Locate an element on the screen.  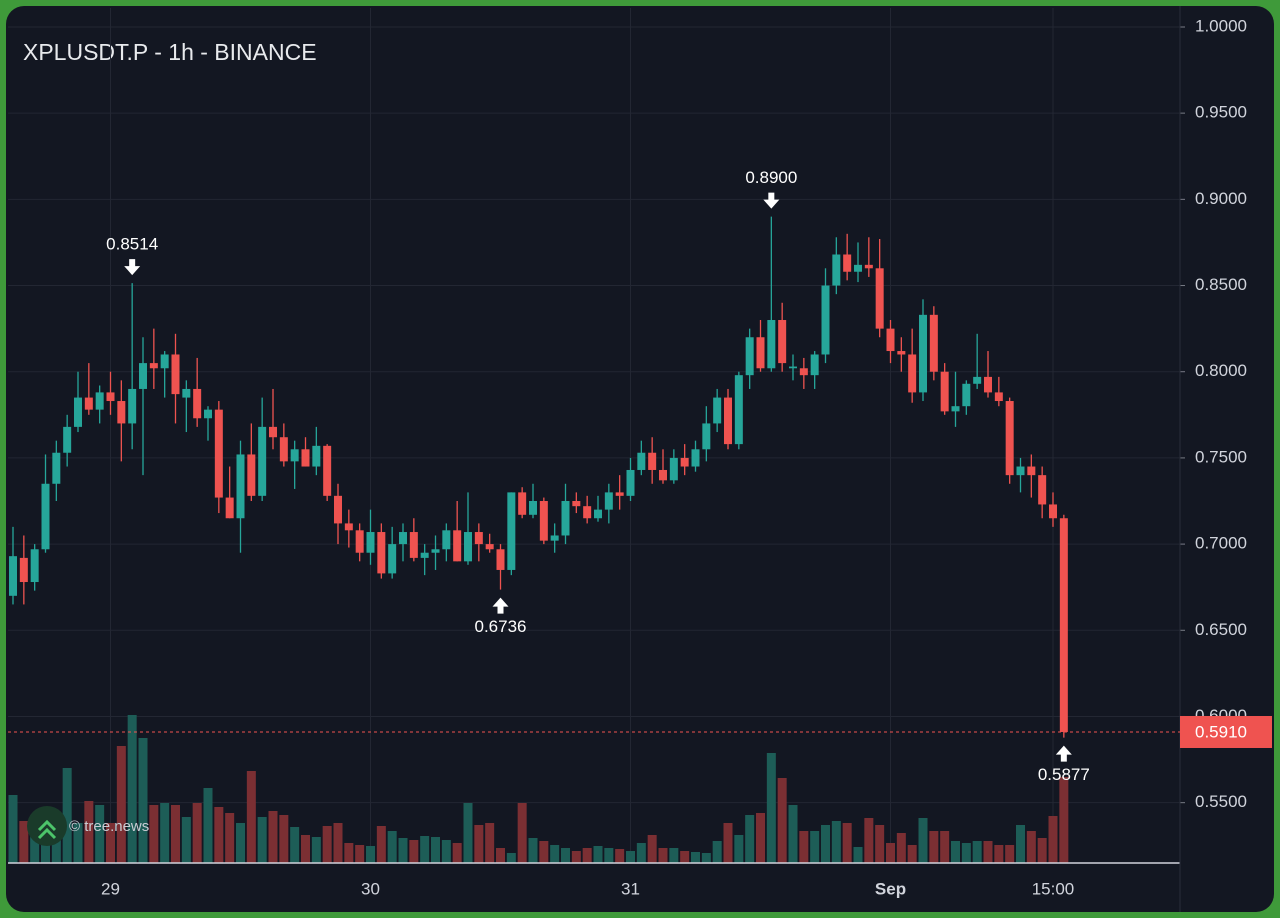
volume-layer is located at coordinates (538, 789).